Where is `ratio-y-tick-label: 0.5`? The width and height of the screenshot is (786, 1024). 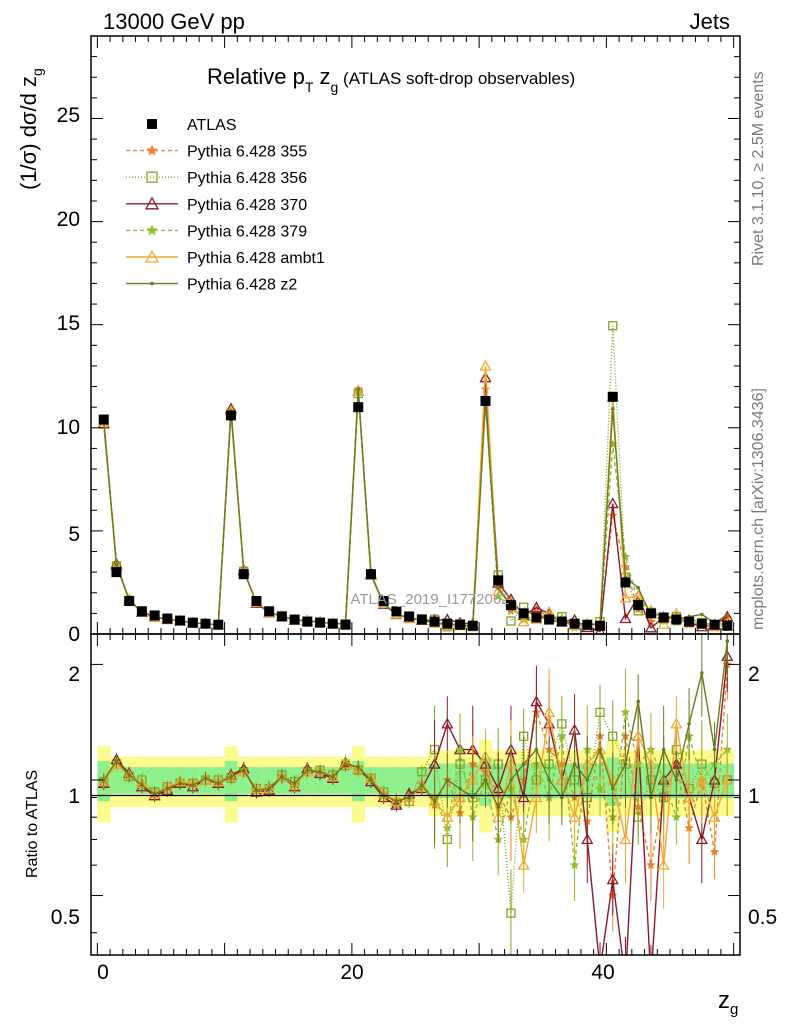
ratio-y-tick-label: 0.5 is located at coordinates (65, 917).